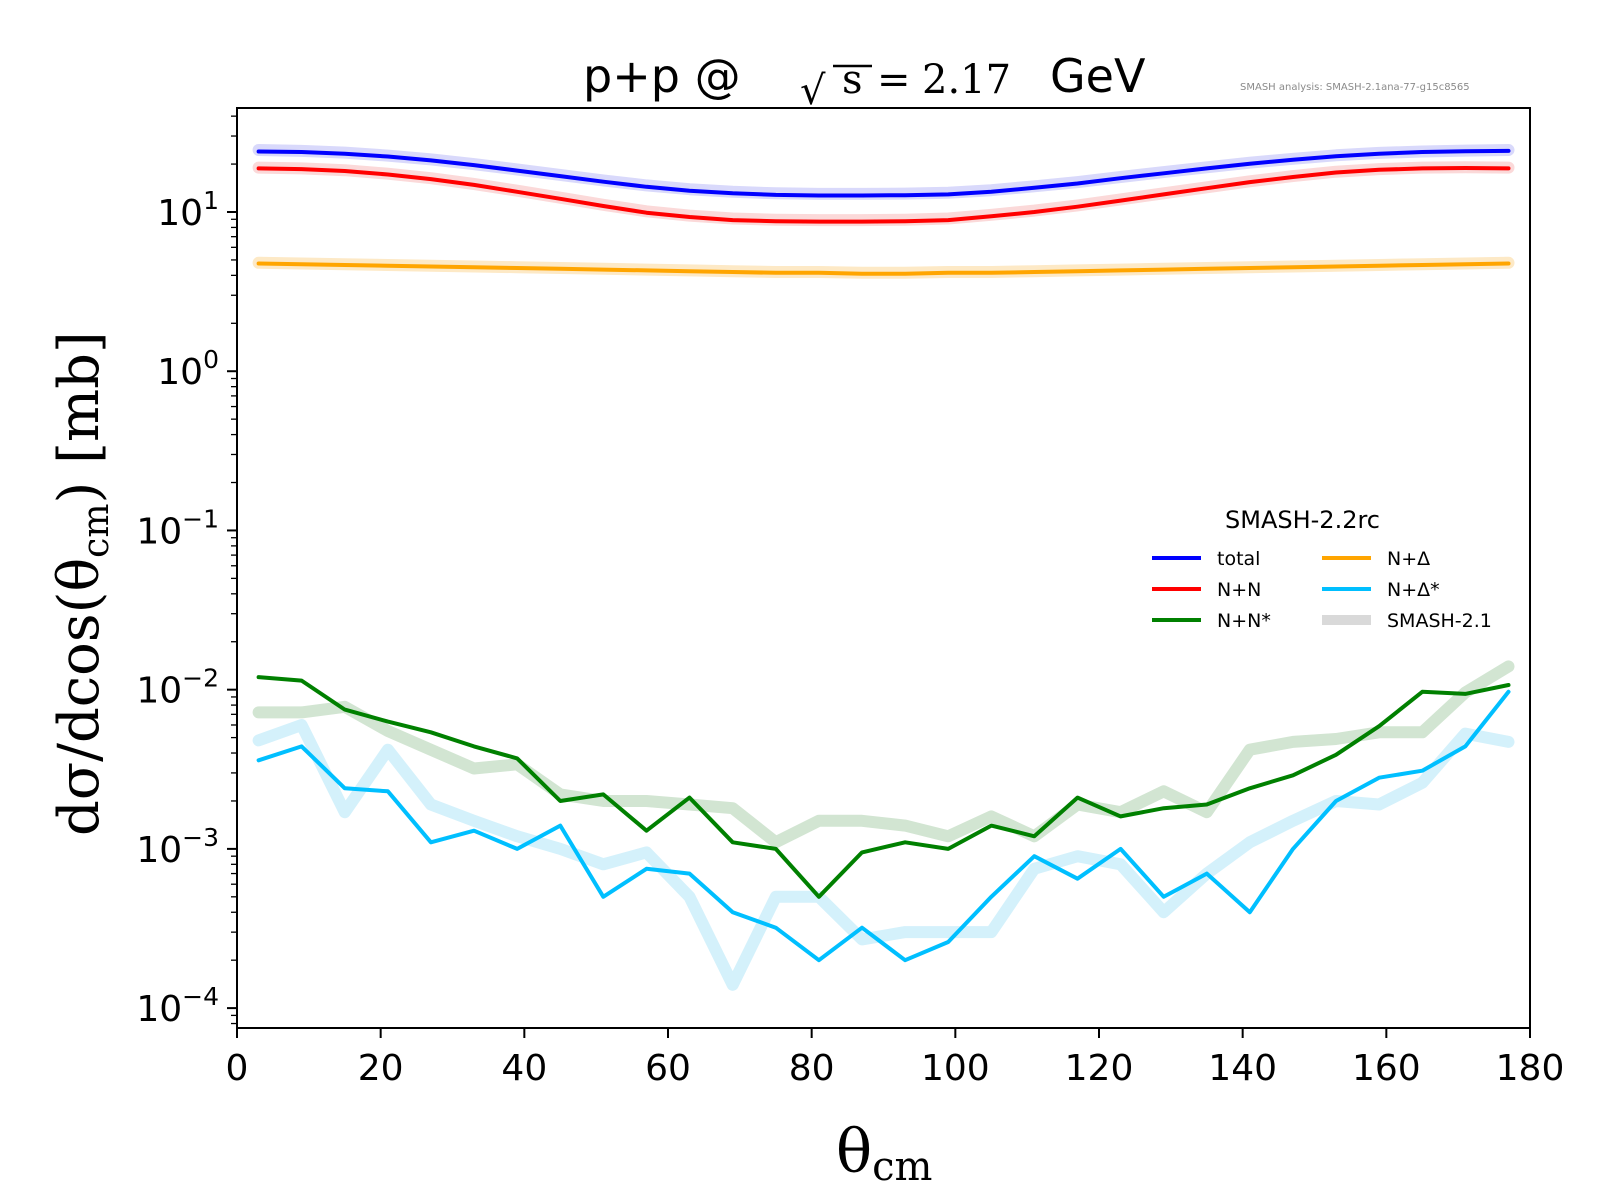 This screenshot has width=1600, height=1200. I want to click on legend-label-n-n: N+N, so click(1239, 590).